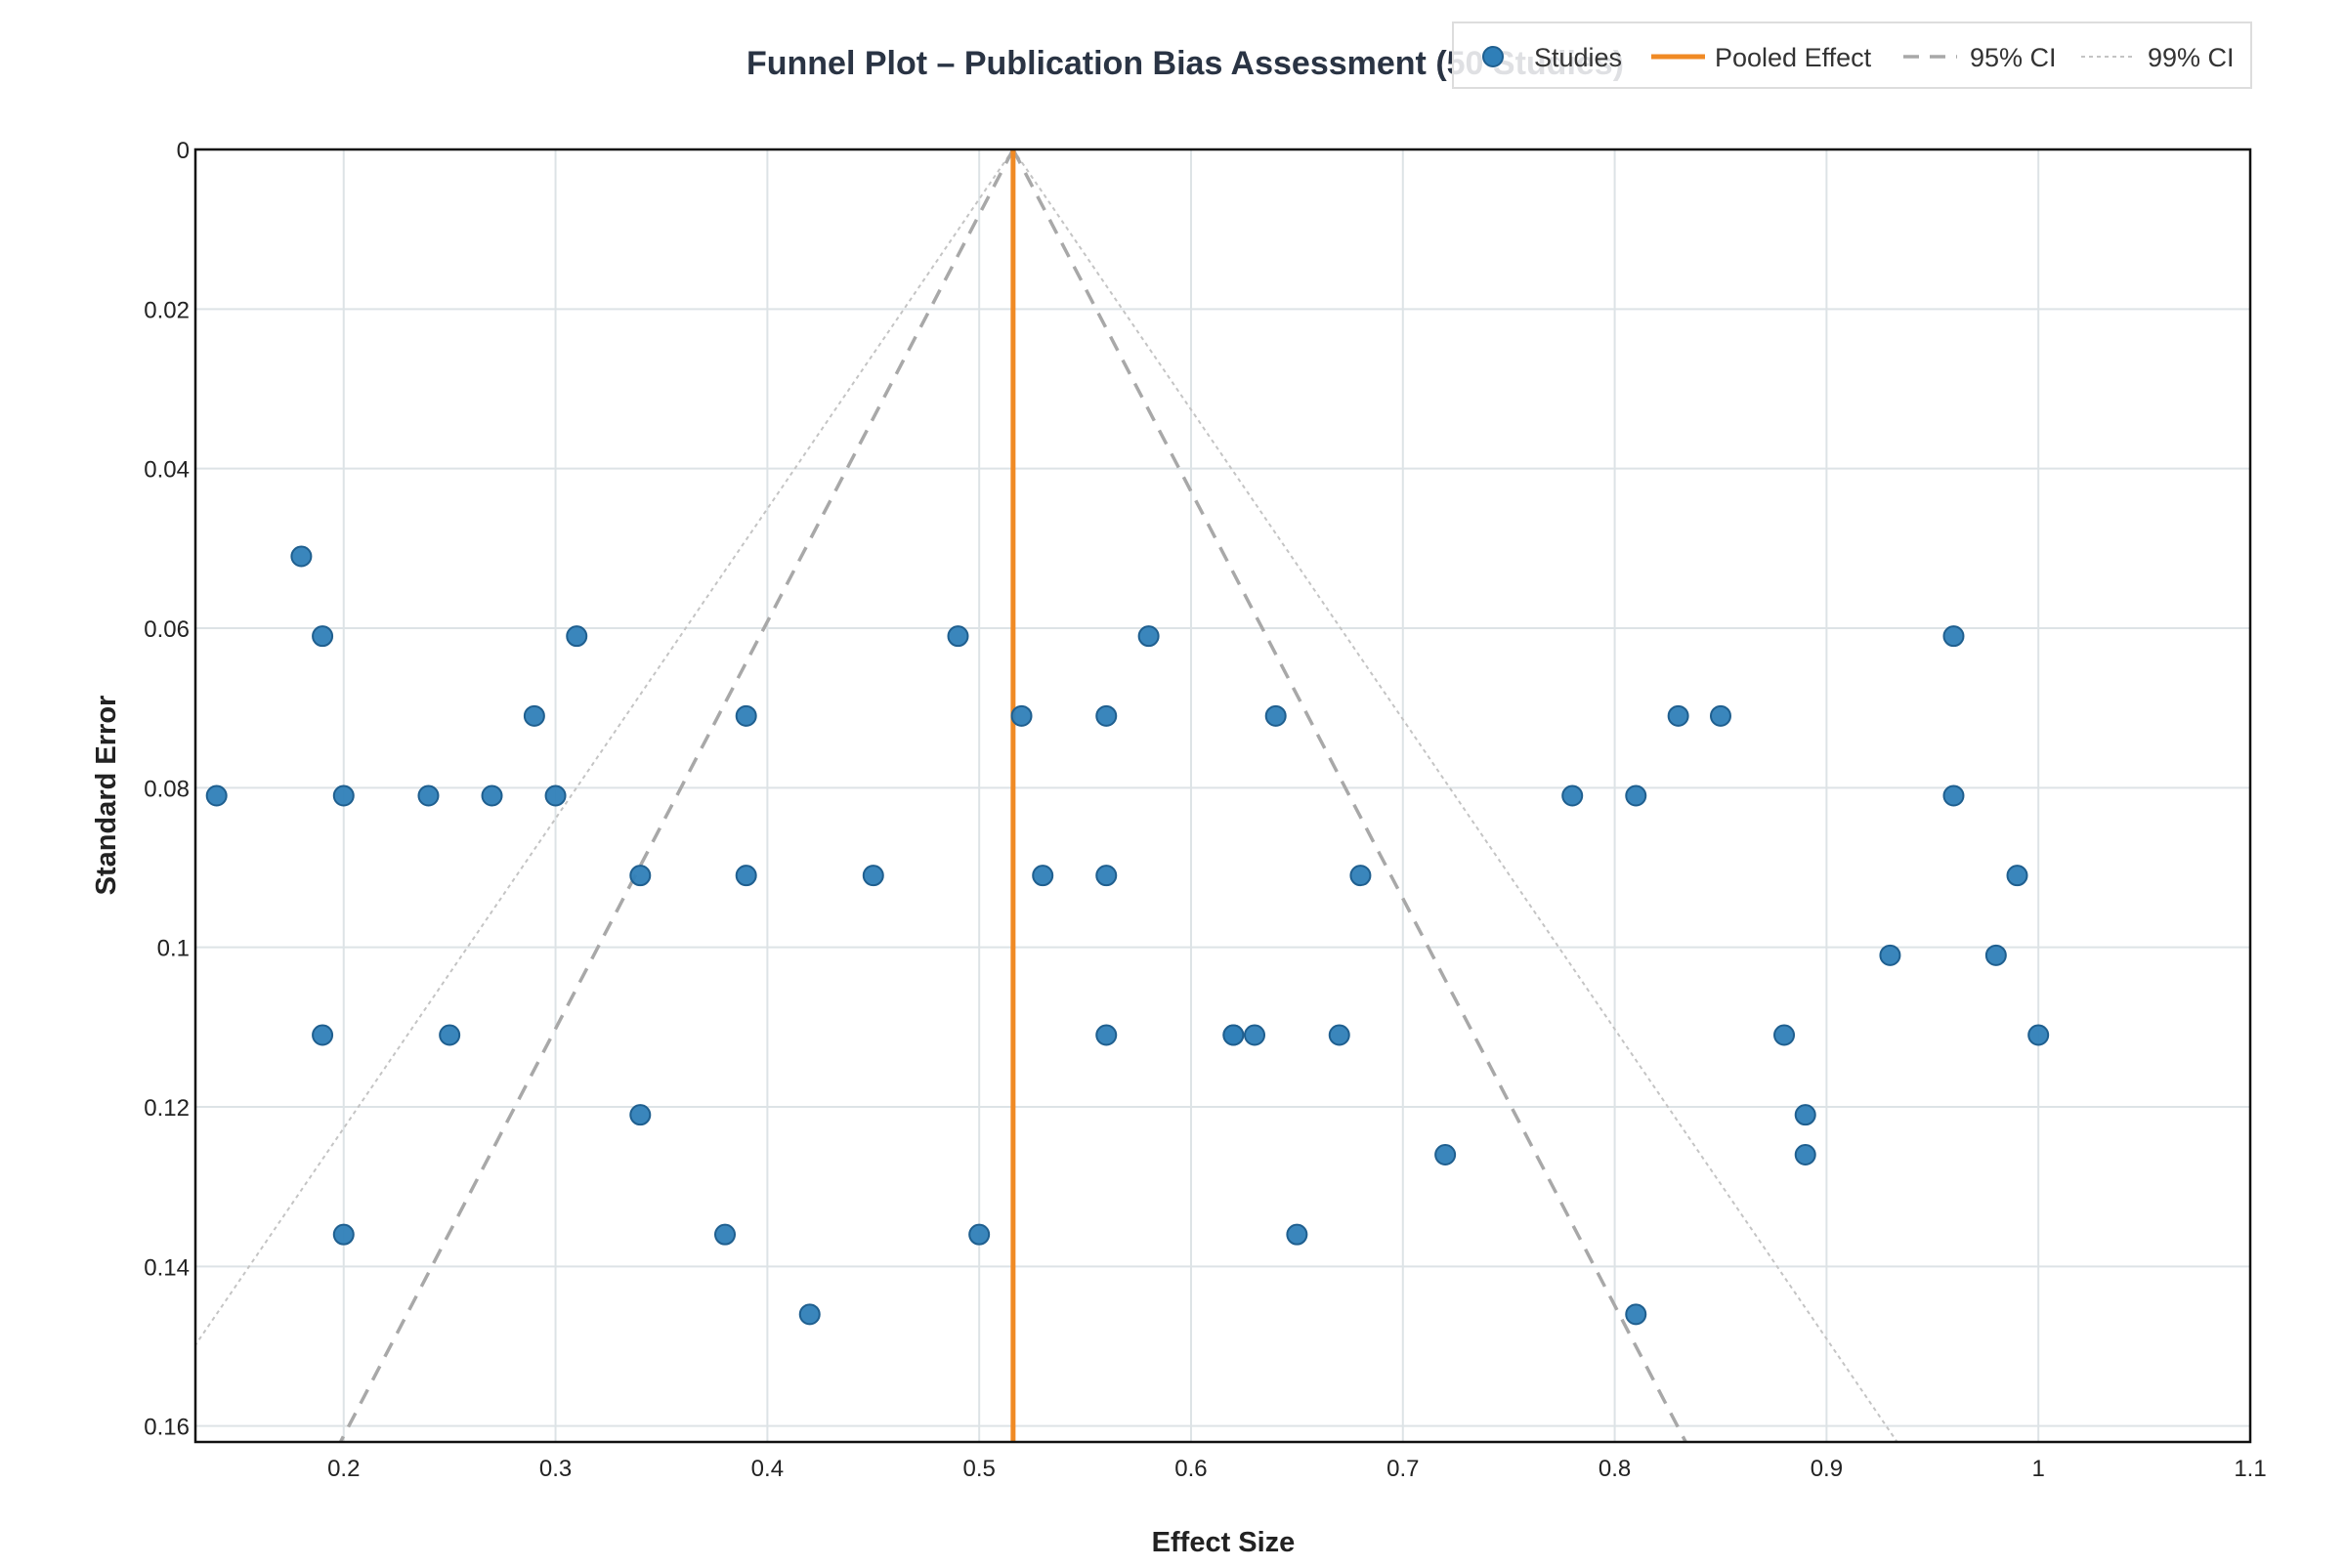  What do you see at coordinates (1827, 1469) in the screenshot?
I see `x-tick-label: 0.9` at bounding box center [1827, 1469].